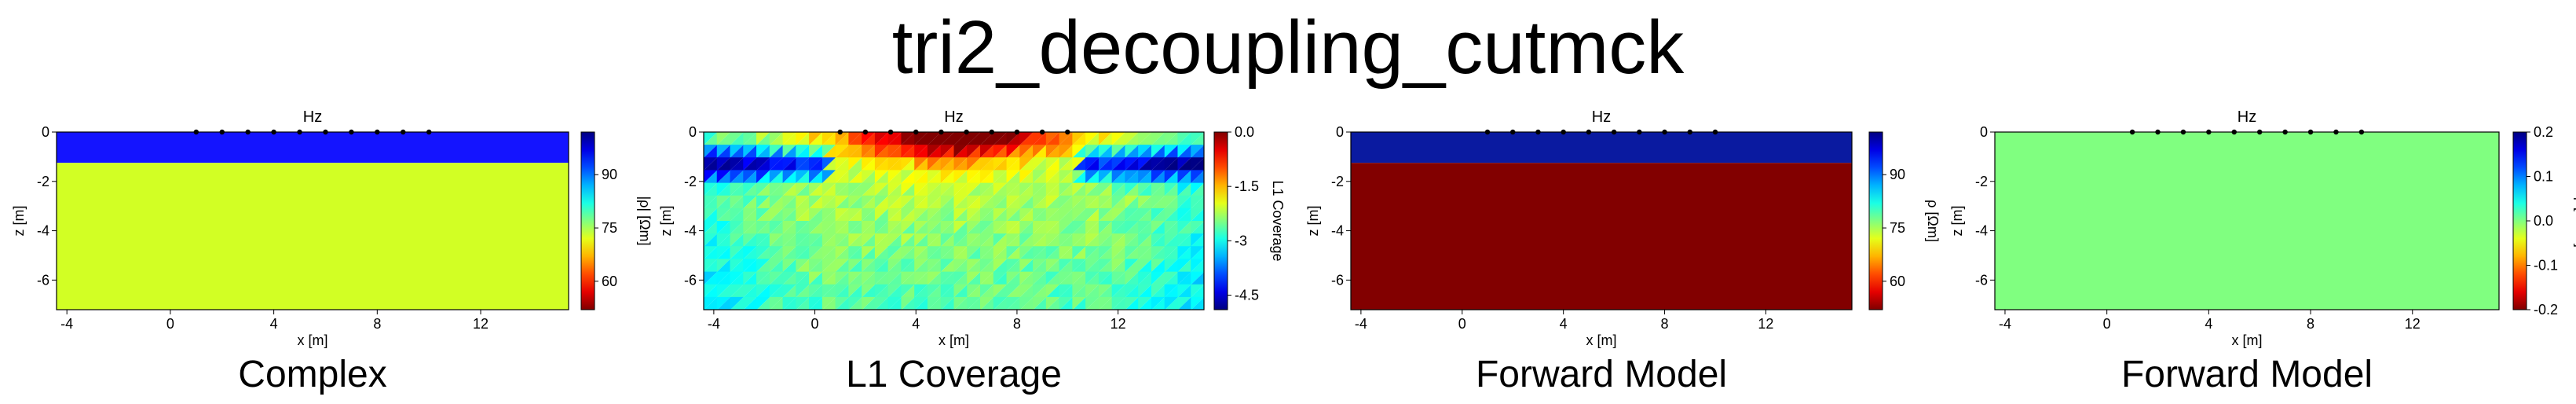  Describe the element at coordinates (1981, 280) in the screenshot. I see `y-tick-label: -6` at that location.